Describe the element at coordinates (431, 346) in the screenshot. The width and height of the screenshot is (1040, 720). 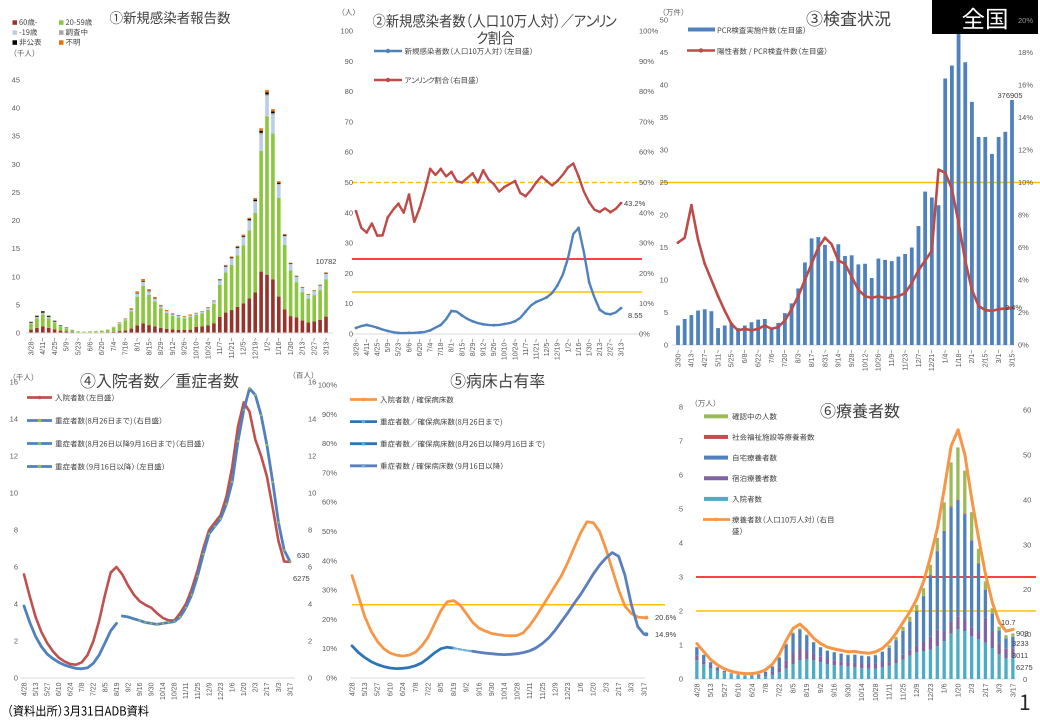
I see `svg-text: 7/4~` at that location.